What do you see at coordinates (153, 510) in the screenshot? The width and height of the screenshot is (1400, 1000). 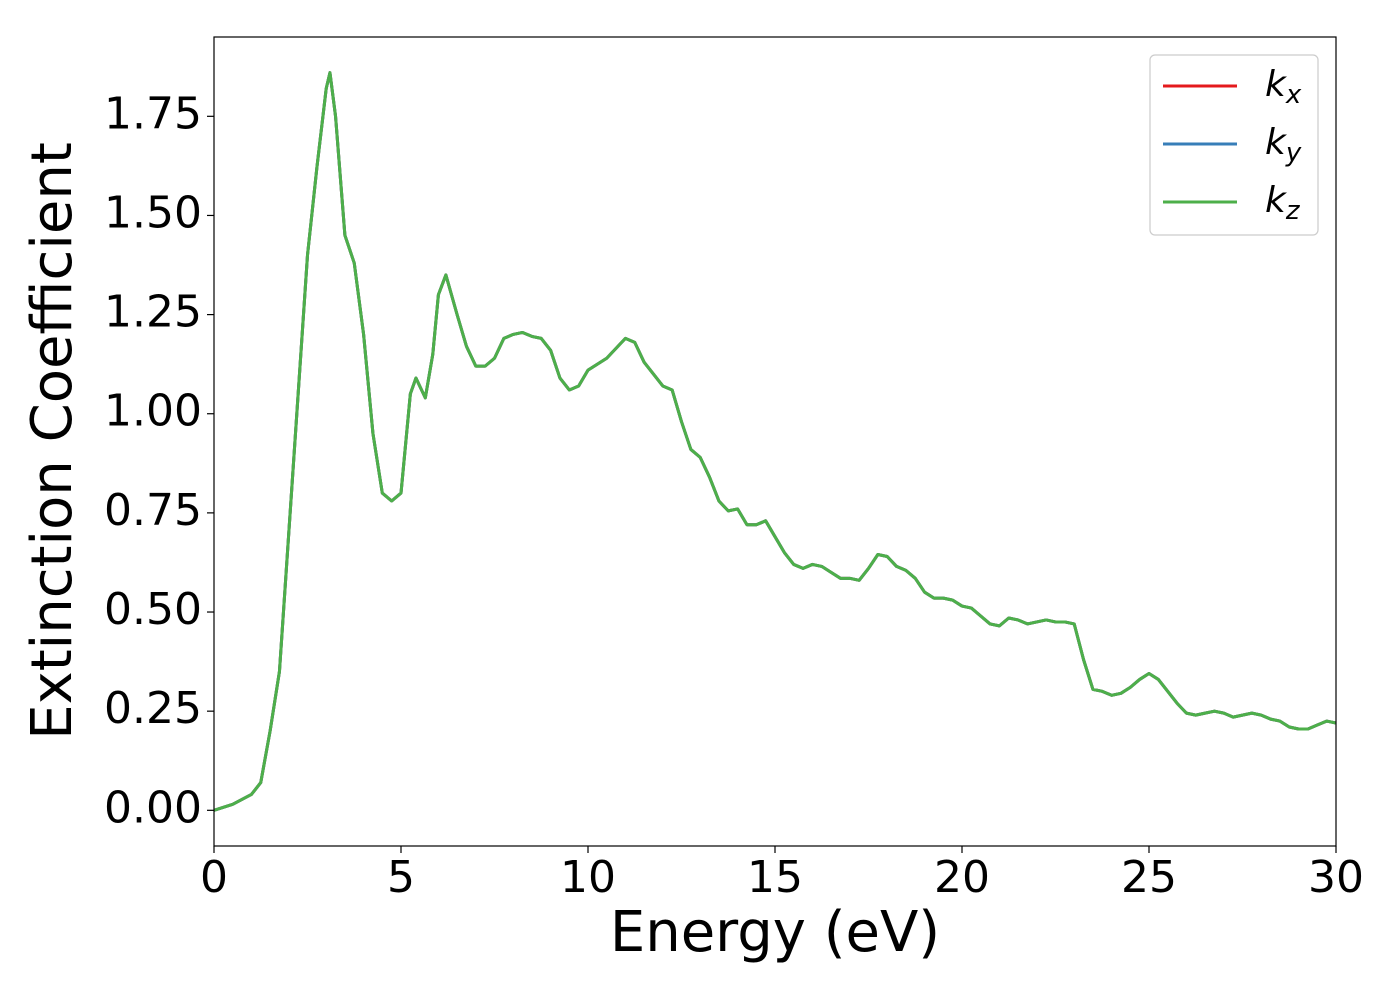 I see `y-tick-label: 0.75` at bounding box center [153, 510].